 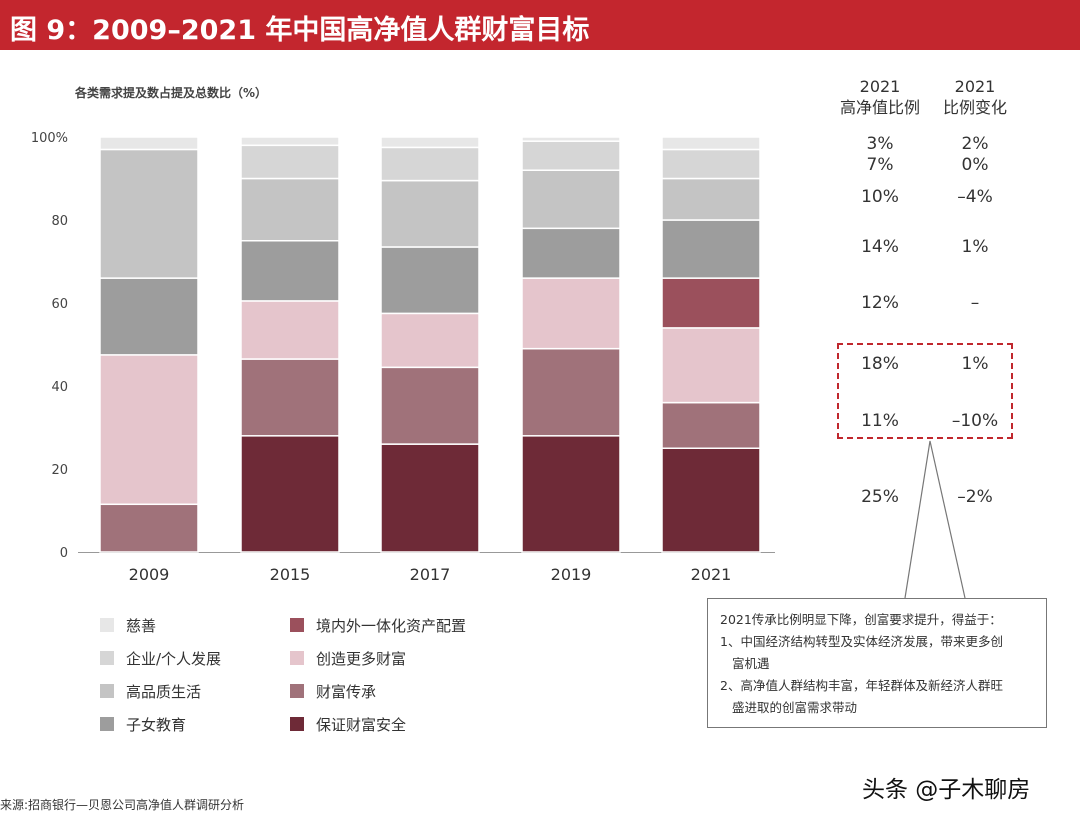 What do you see at coordinates (925, 391) in the screenshot?
I see `highlight-box` at bounding box center [925, 391].